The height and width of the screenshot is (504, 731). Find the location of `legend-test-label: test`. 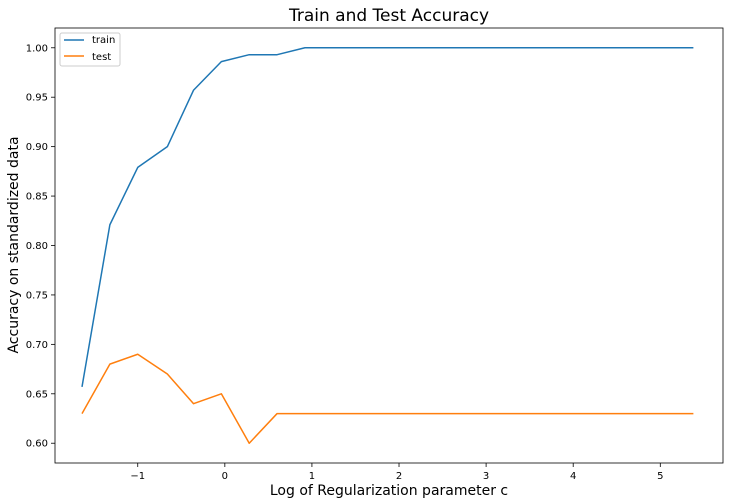

legend-test-label: test is located at coordinates (101, 57).